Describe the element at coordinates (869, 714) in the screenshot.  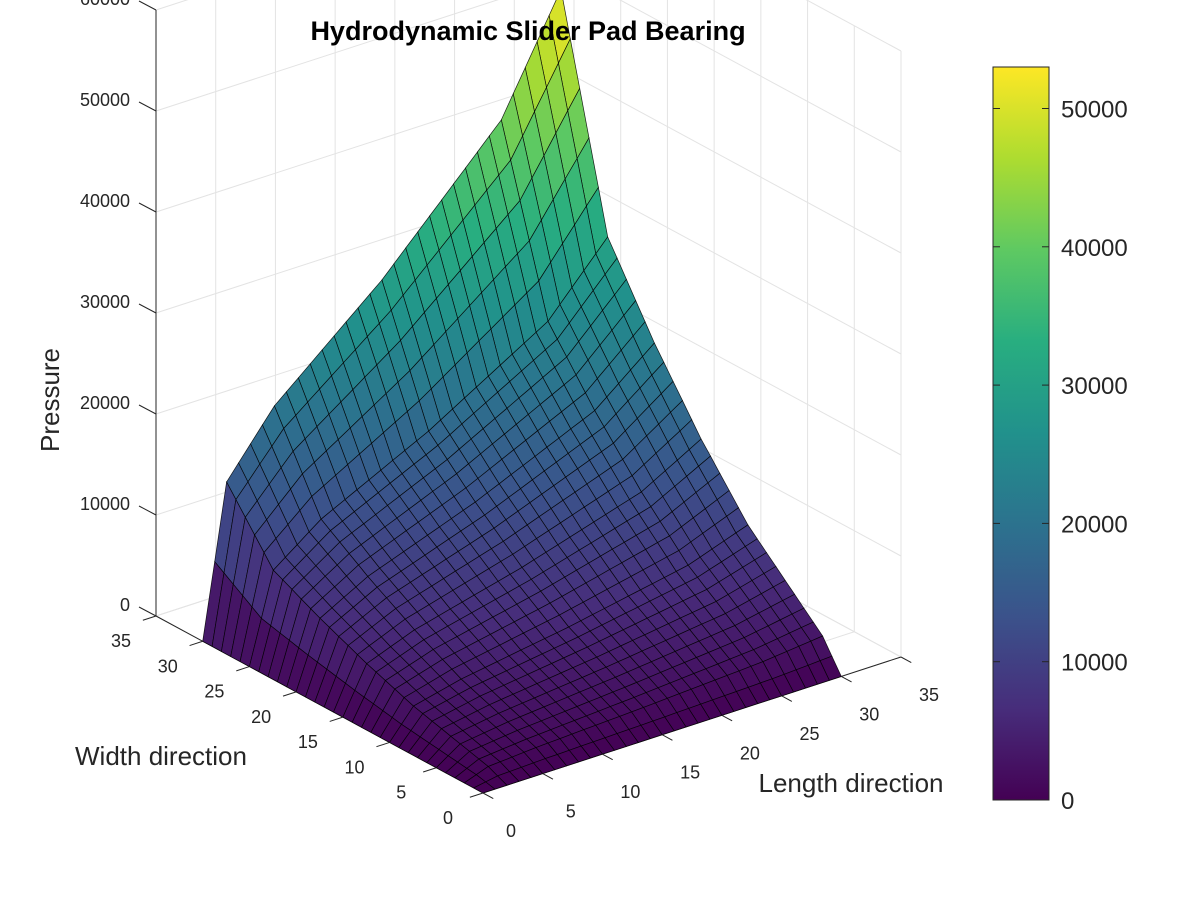
I see `x-tick-label: 30` at that location.